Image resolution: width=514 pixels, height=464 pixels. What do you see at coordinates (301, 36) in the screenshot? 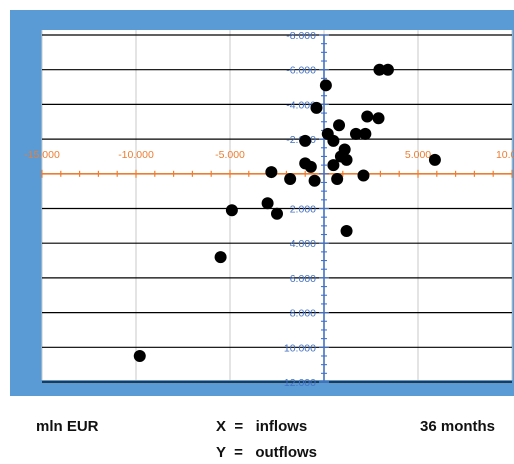
I see `y-tick-label: -8.000` at bounding box center [301, 36].